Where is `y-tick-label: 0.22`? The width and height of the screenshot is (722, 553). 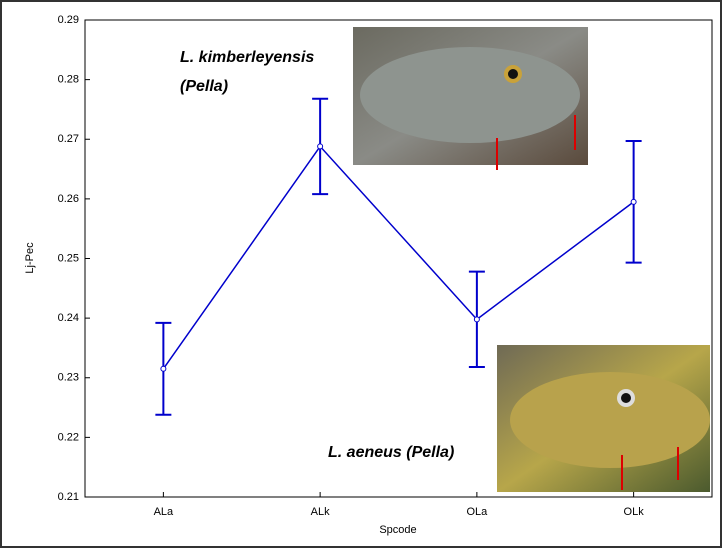 y-tick-label: 0.22 is located at coordinates (68, 437).